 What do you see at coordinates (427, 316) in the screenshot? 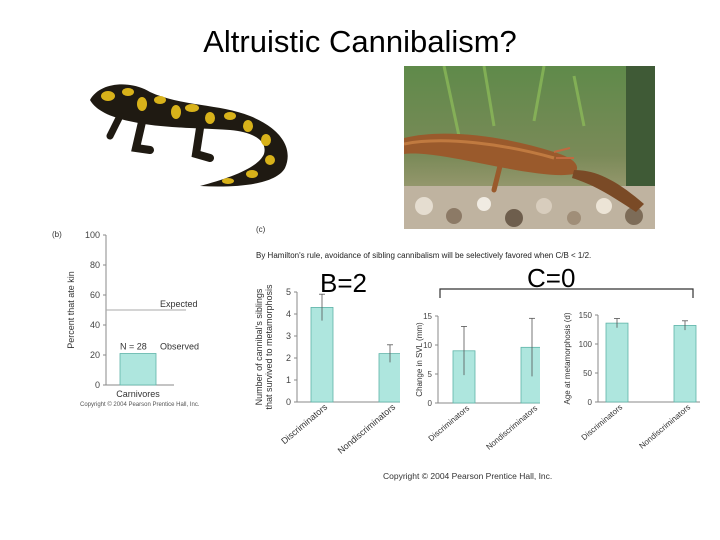
I see `y-tick-label: 15` at bounding box center [427, 316].